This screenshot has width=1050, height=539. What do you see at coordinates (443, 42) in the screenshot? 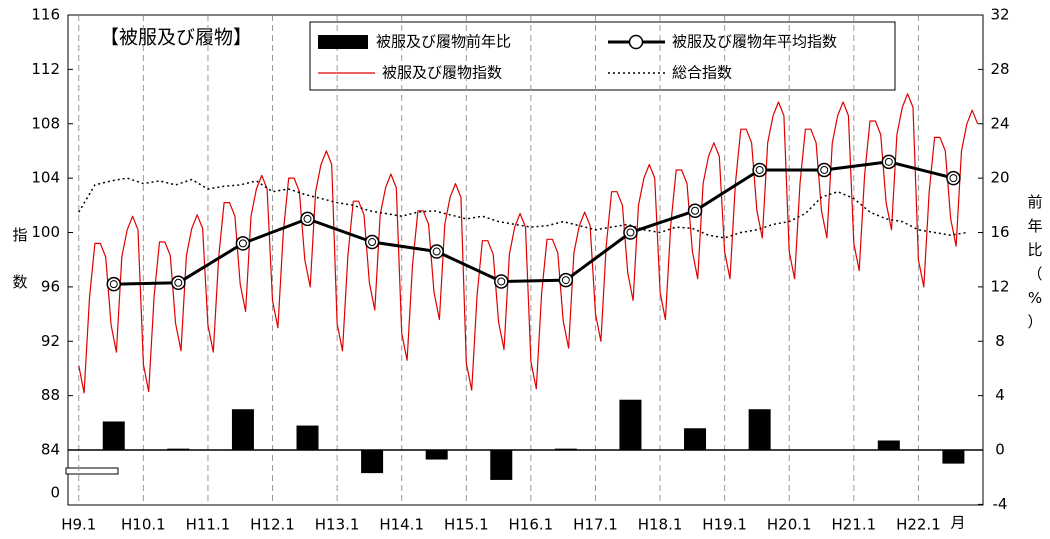
I see `legend-label: 被服及び履物前年比` at bounding box center [443, 42].